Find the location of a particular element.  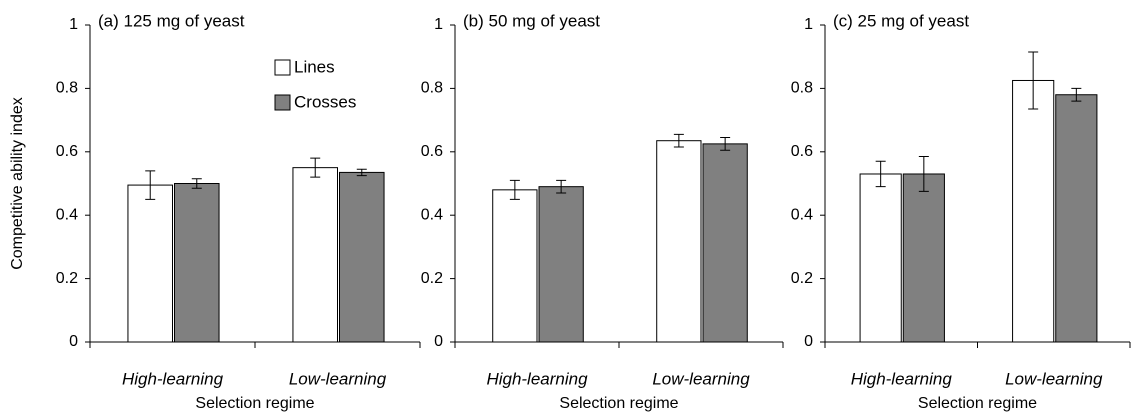

legend-label: Lines is located at coordinates (314, 66).